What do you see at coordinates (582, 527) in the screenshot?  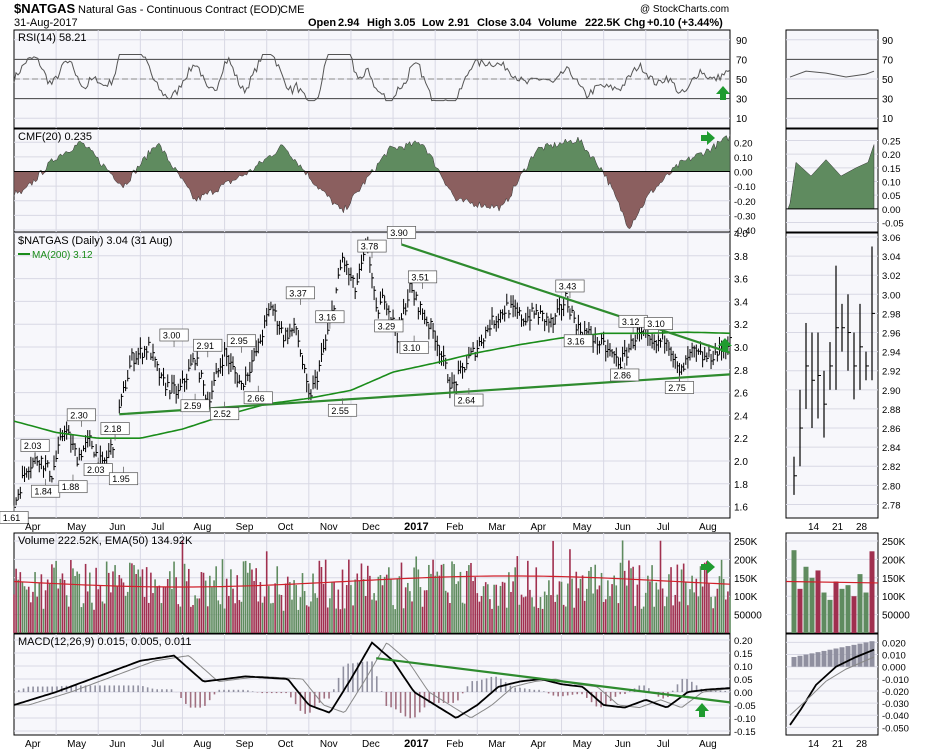 I see `price-x-label: May` at bounding box center [582, 527].